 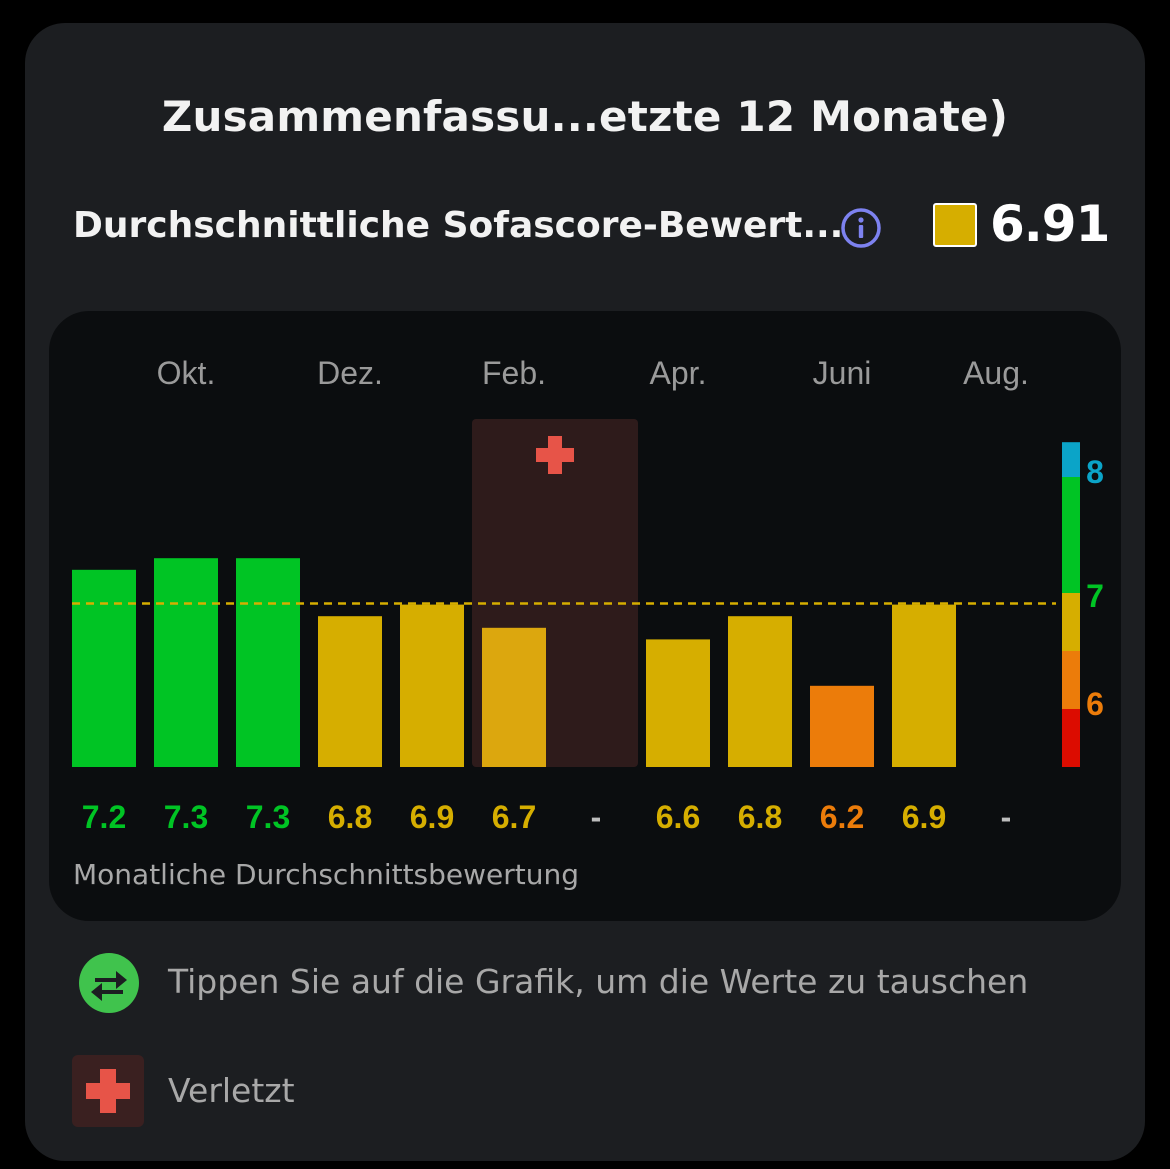 I want to click on swap-arrows-icon, so click(x=109, y=983).